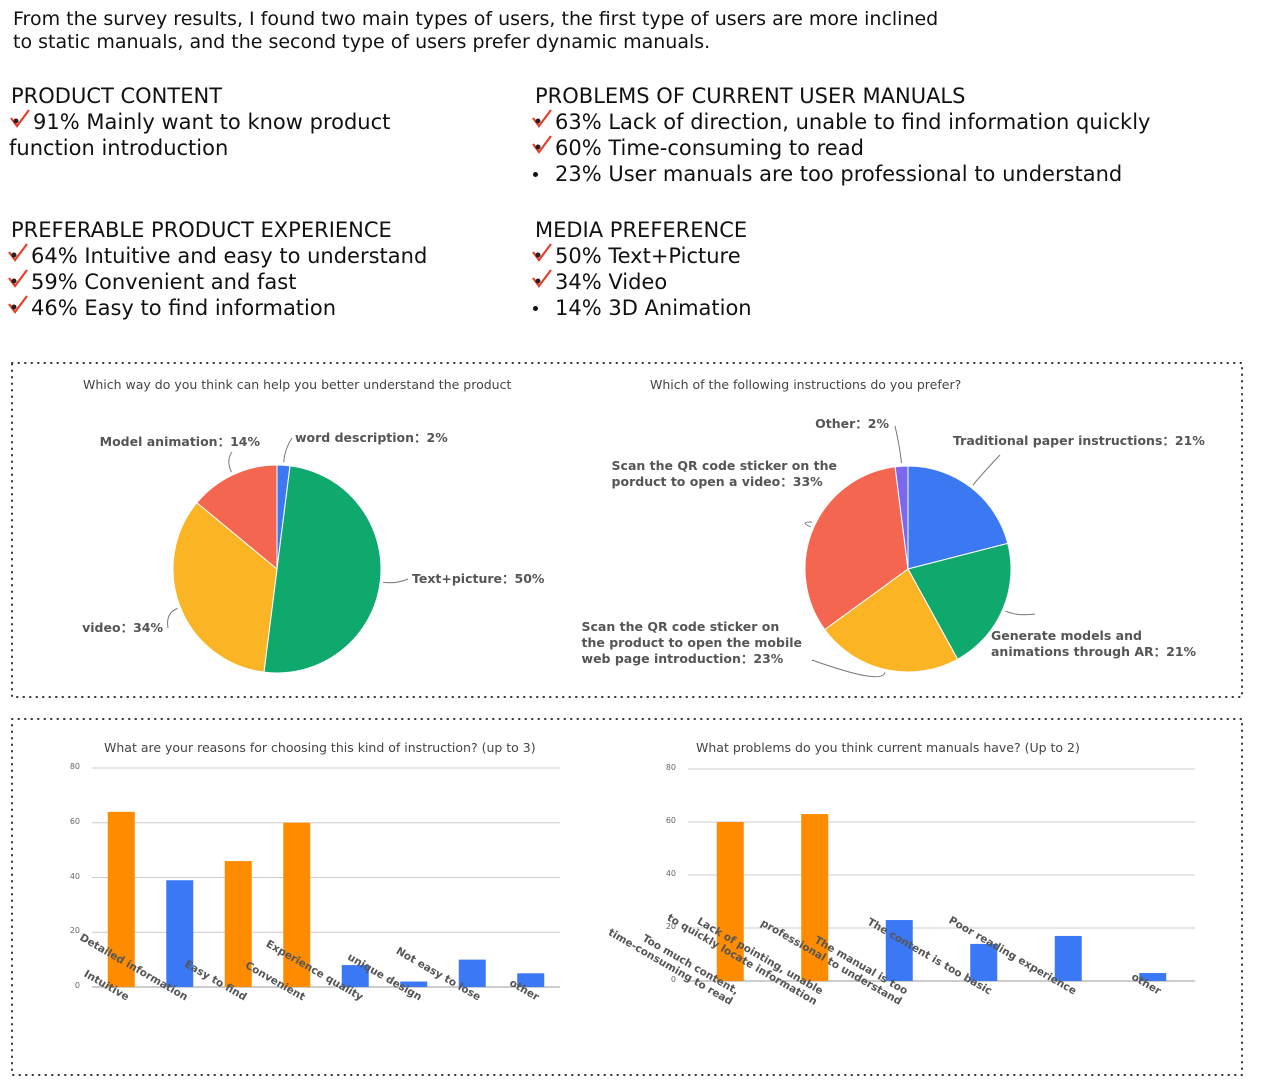 The width and height of the screenshot is (1264, 1090). Describe the element at coordinates (852, 423) in the screenshot. I see `slice-label: Other：2%` at that location.